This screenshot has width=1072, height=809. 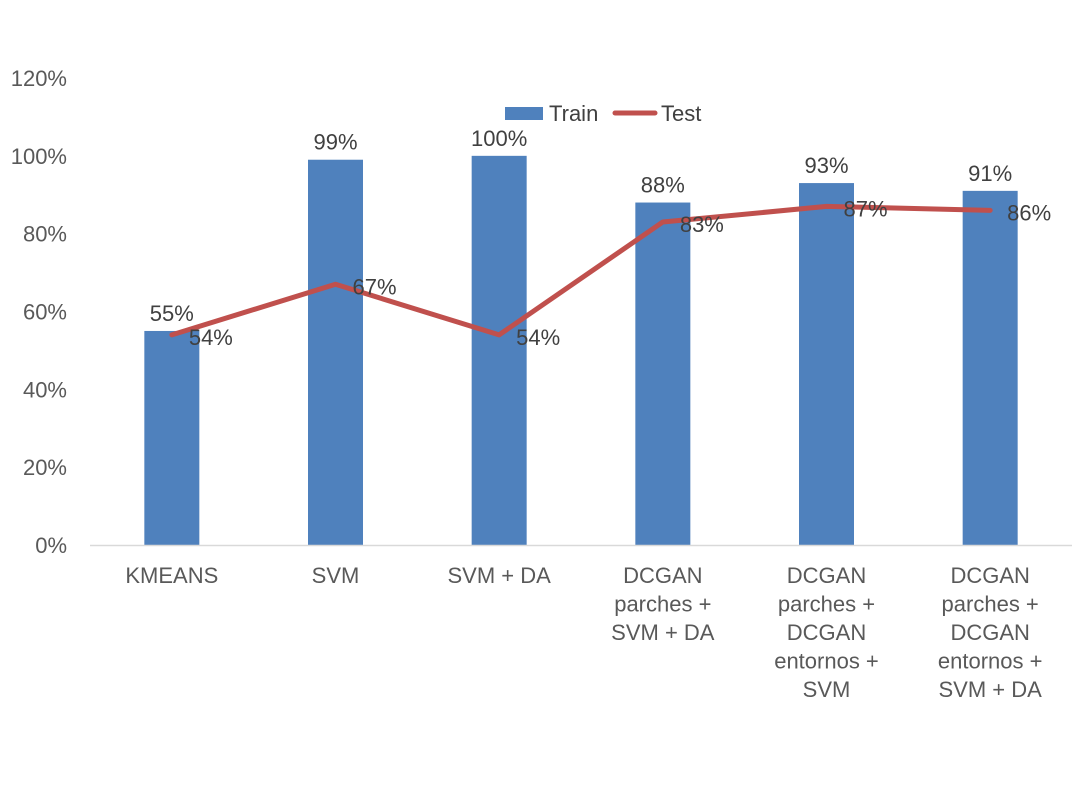 I want to click on x-tick-label: DCGAN parches + DCGAN entornos + SVM, so click(x=826, y=632).